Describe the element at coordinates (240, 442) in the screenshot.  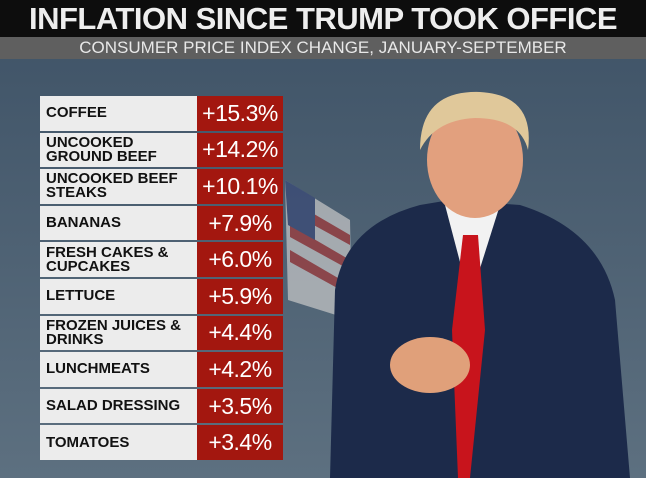
I see `change-value: +3.4%` at that location.